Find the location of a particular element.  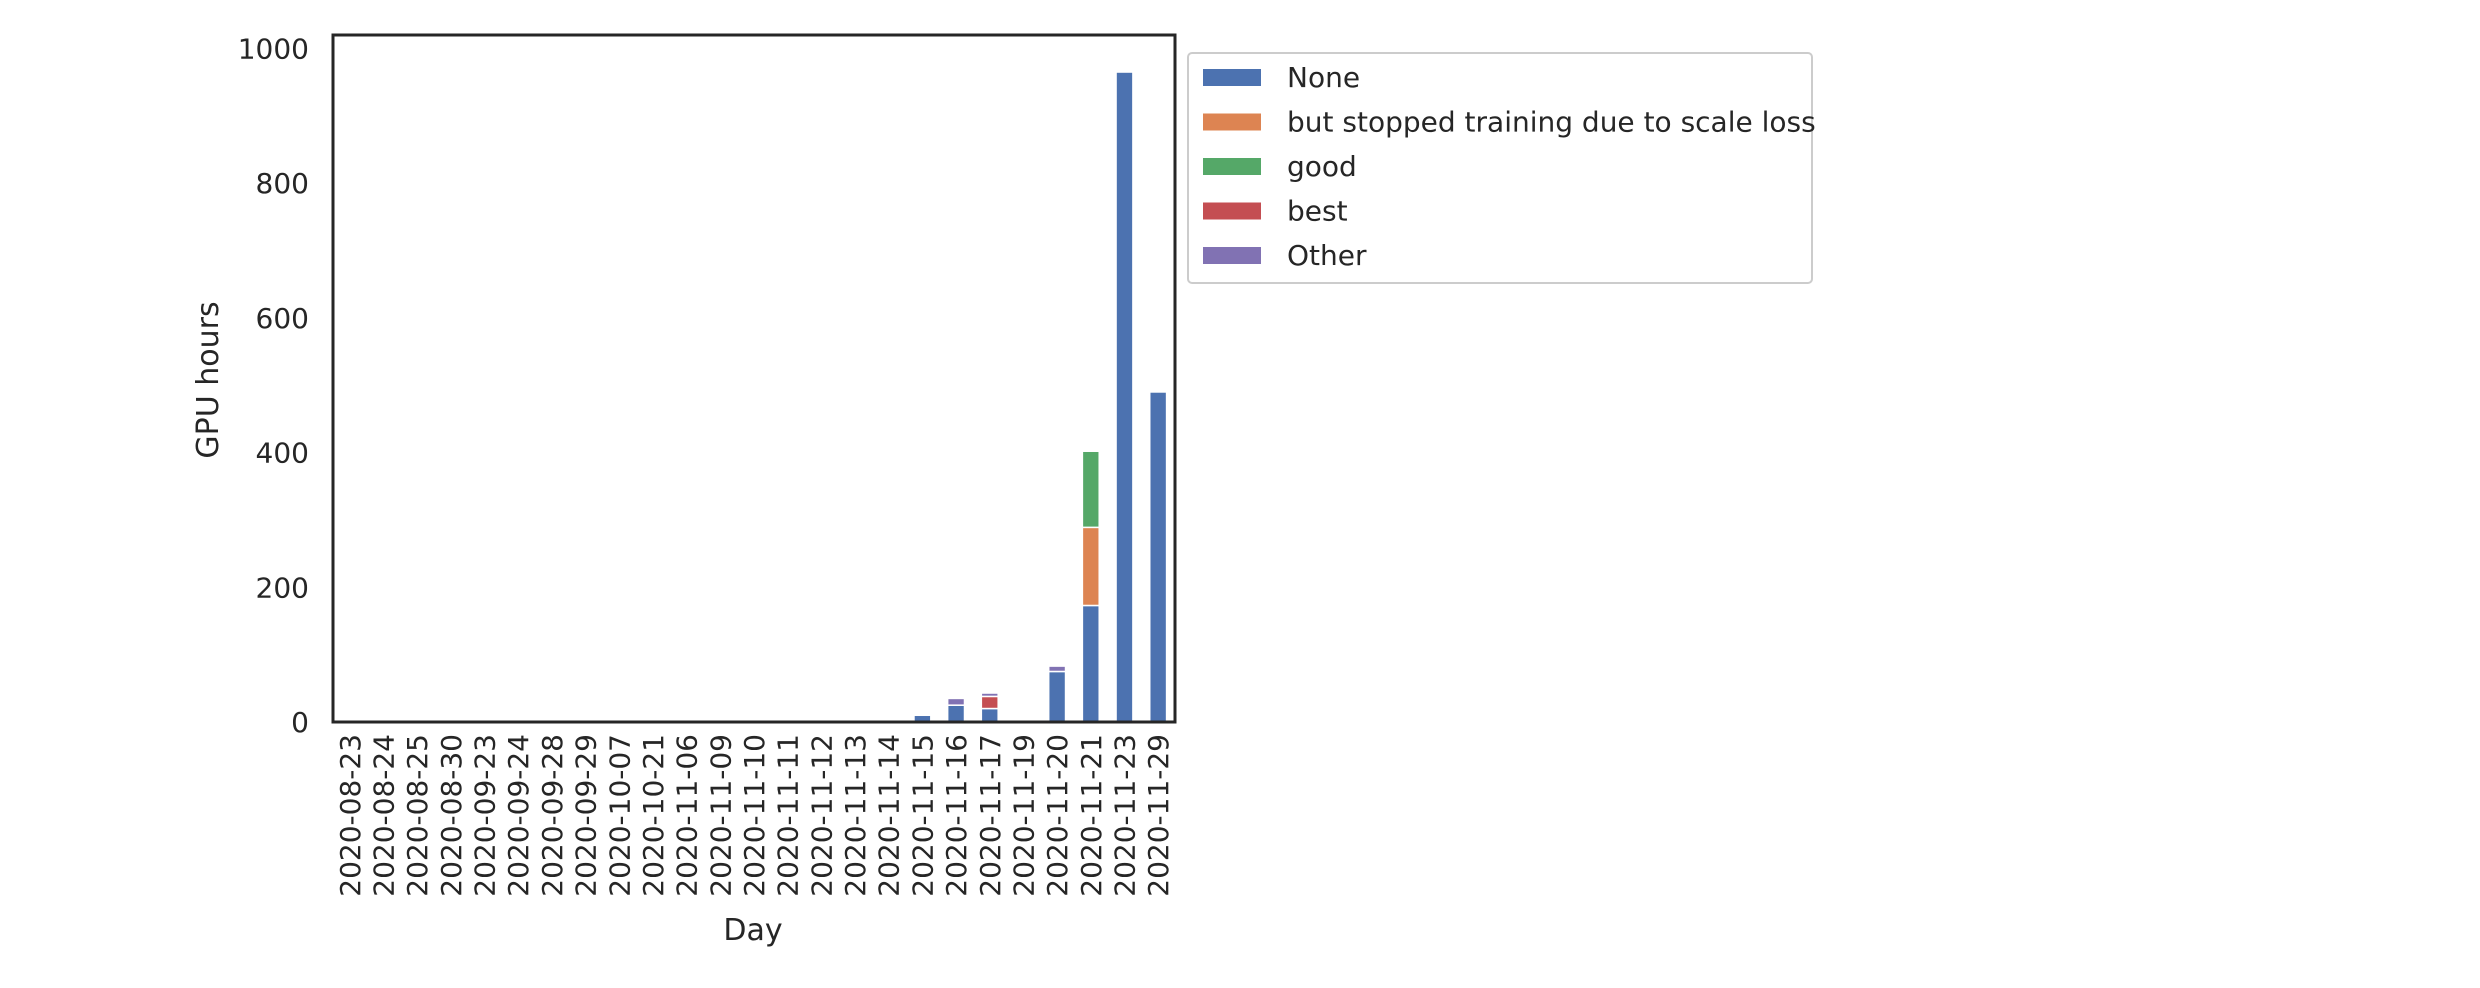

legend-label: best is located at coordinates (1317, 211).